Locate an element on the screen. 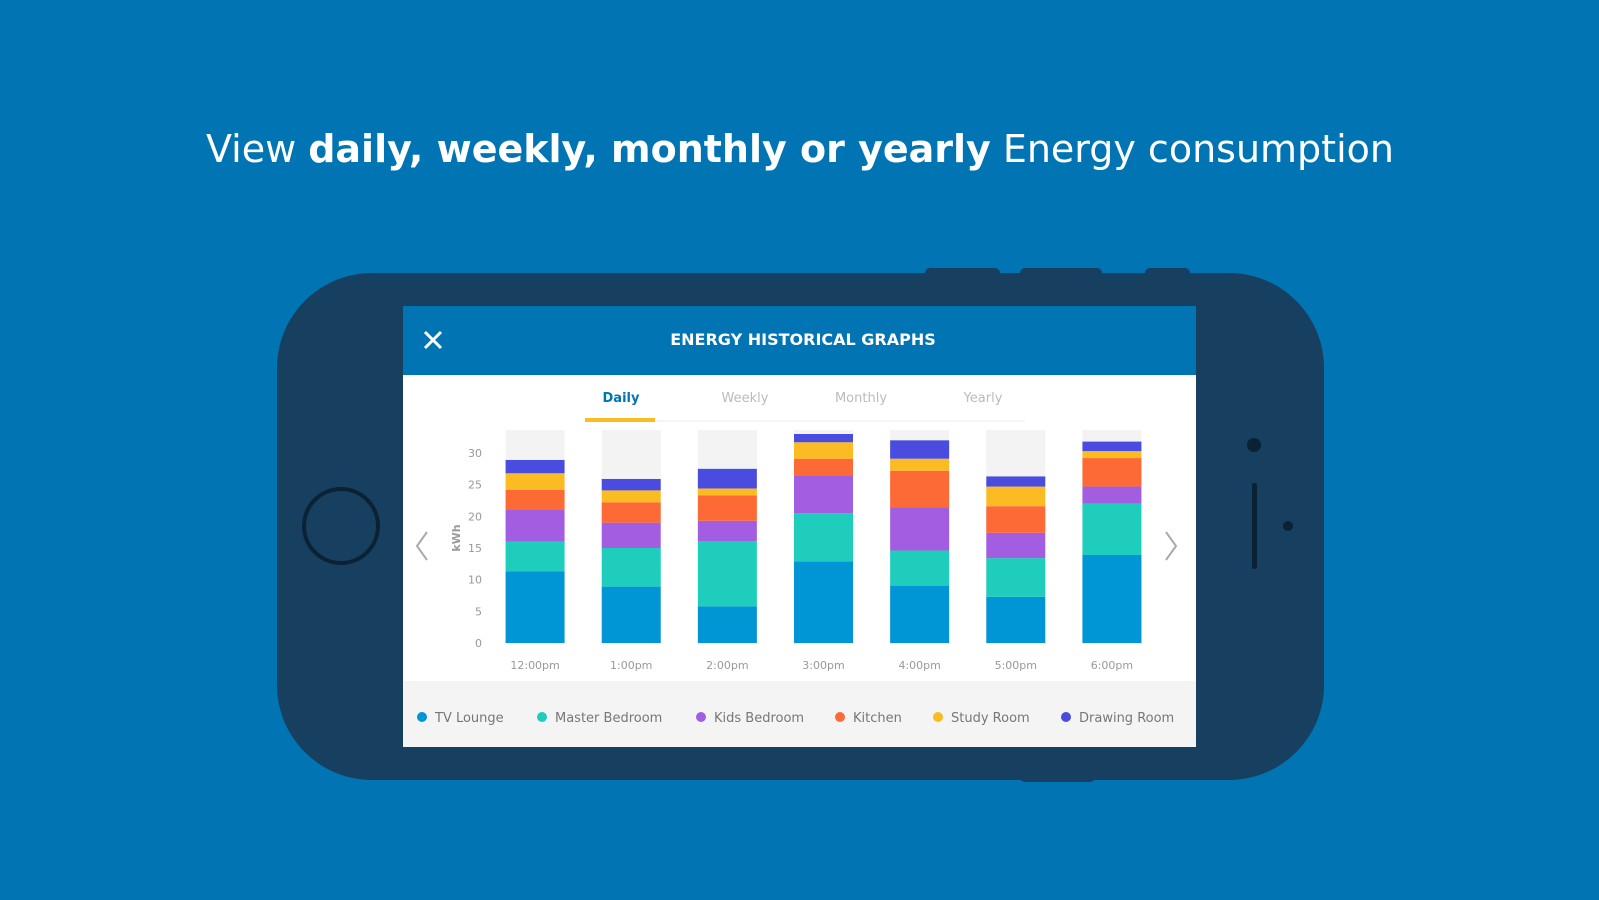 This screenshot has width=1599, height=900. prev-arrow is located at coordinates (421, 546).